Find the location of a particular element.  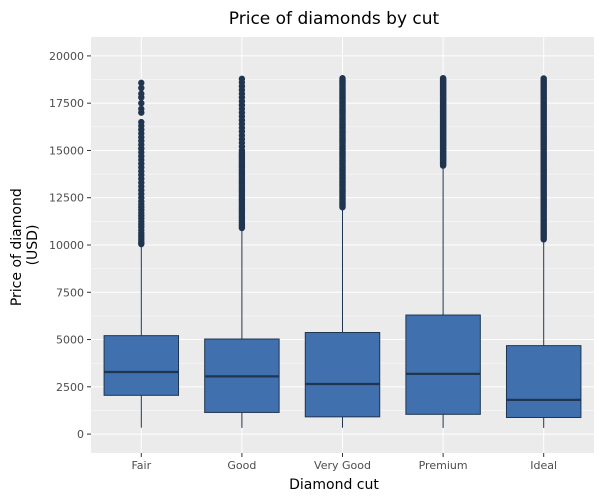

y-tick-label: 7500 is located at coordinates (70, 292).